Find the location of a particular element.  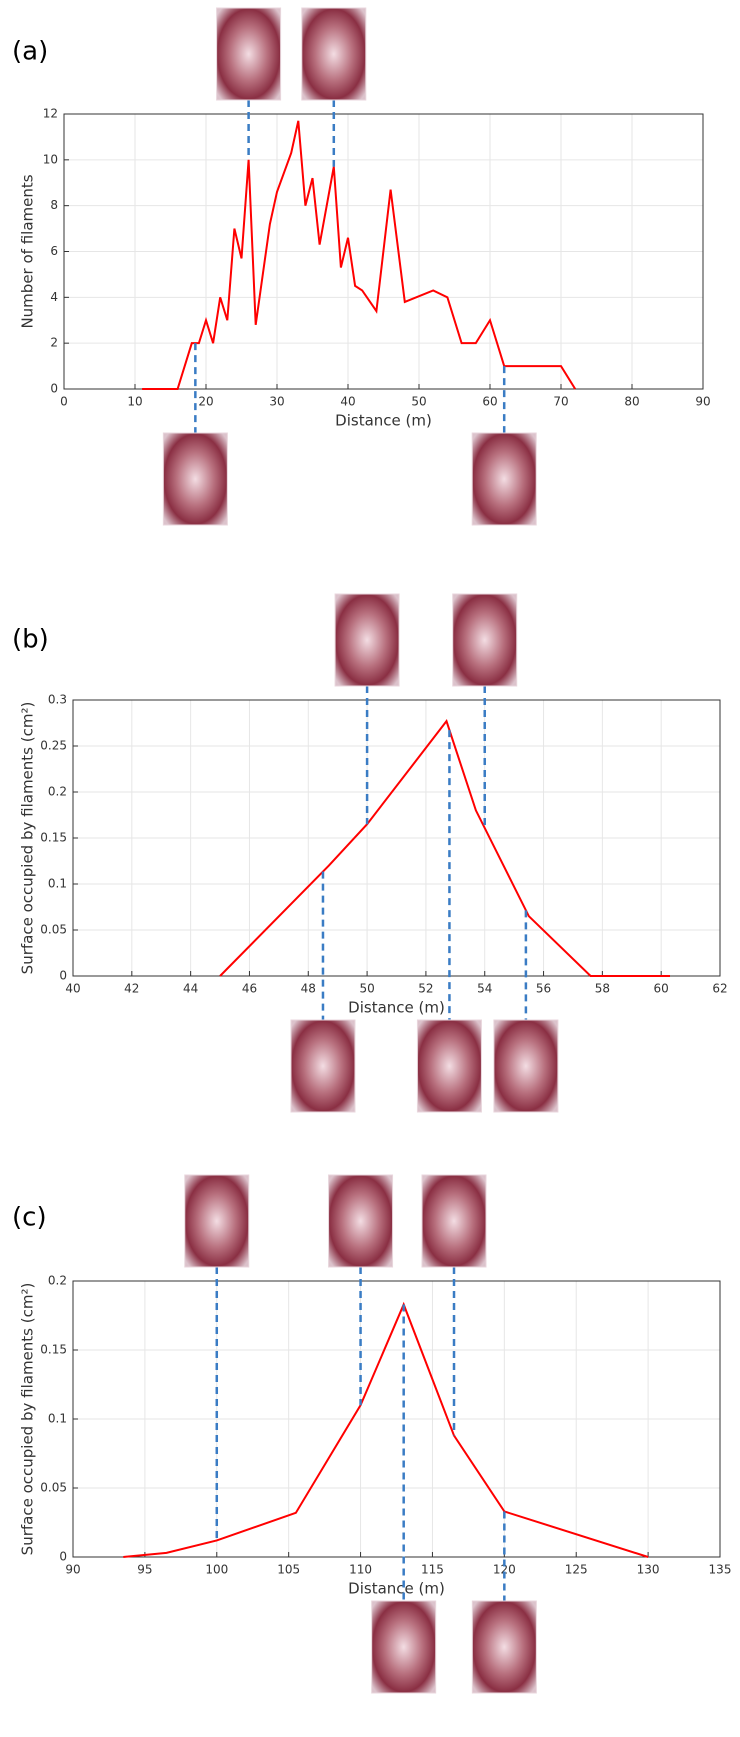

y-tick-label: 0.25 is located at coordinates (53, 746).